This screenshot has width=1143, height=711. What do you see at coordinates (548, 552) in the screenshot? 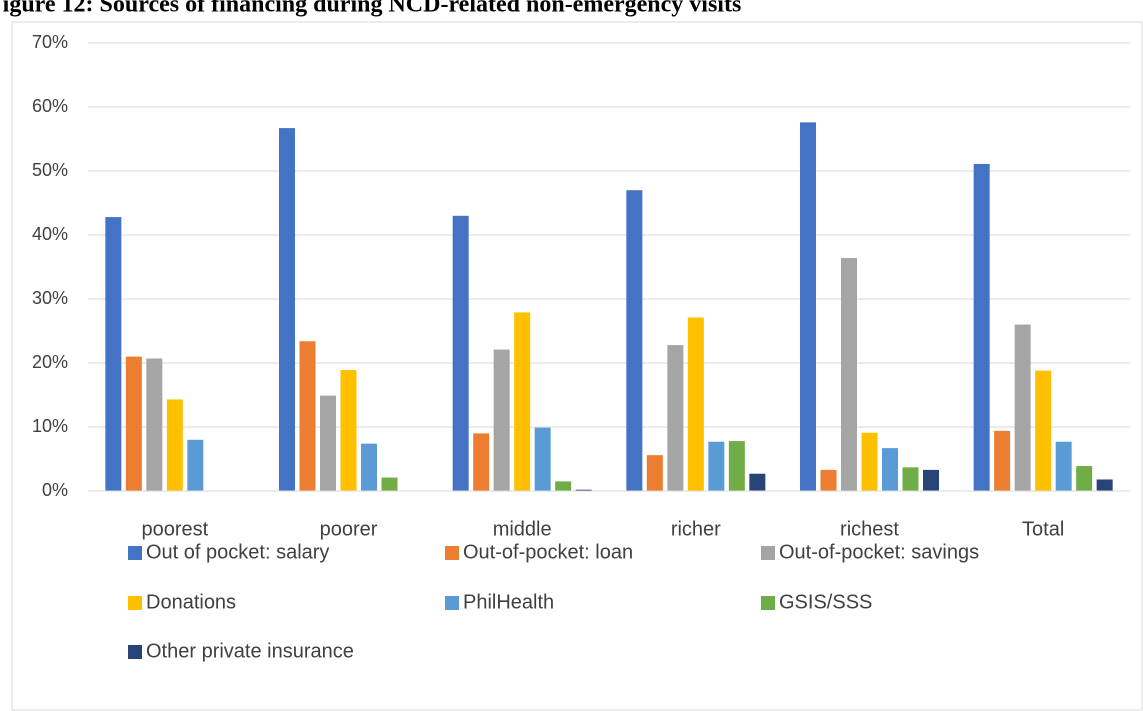
I see `legend-label: Out-of-pocket: loan` at bounding box center [548, 552].